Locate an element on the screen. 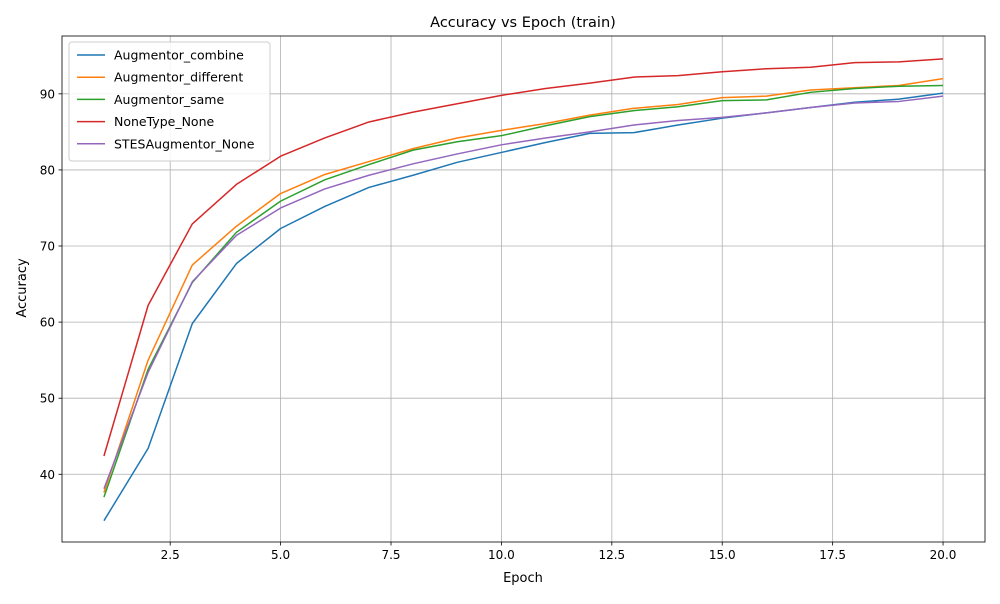  x-tick-label: 5.0 is located at coordinates (280, 555).